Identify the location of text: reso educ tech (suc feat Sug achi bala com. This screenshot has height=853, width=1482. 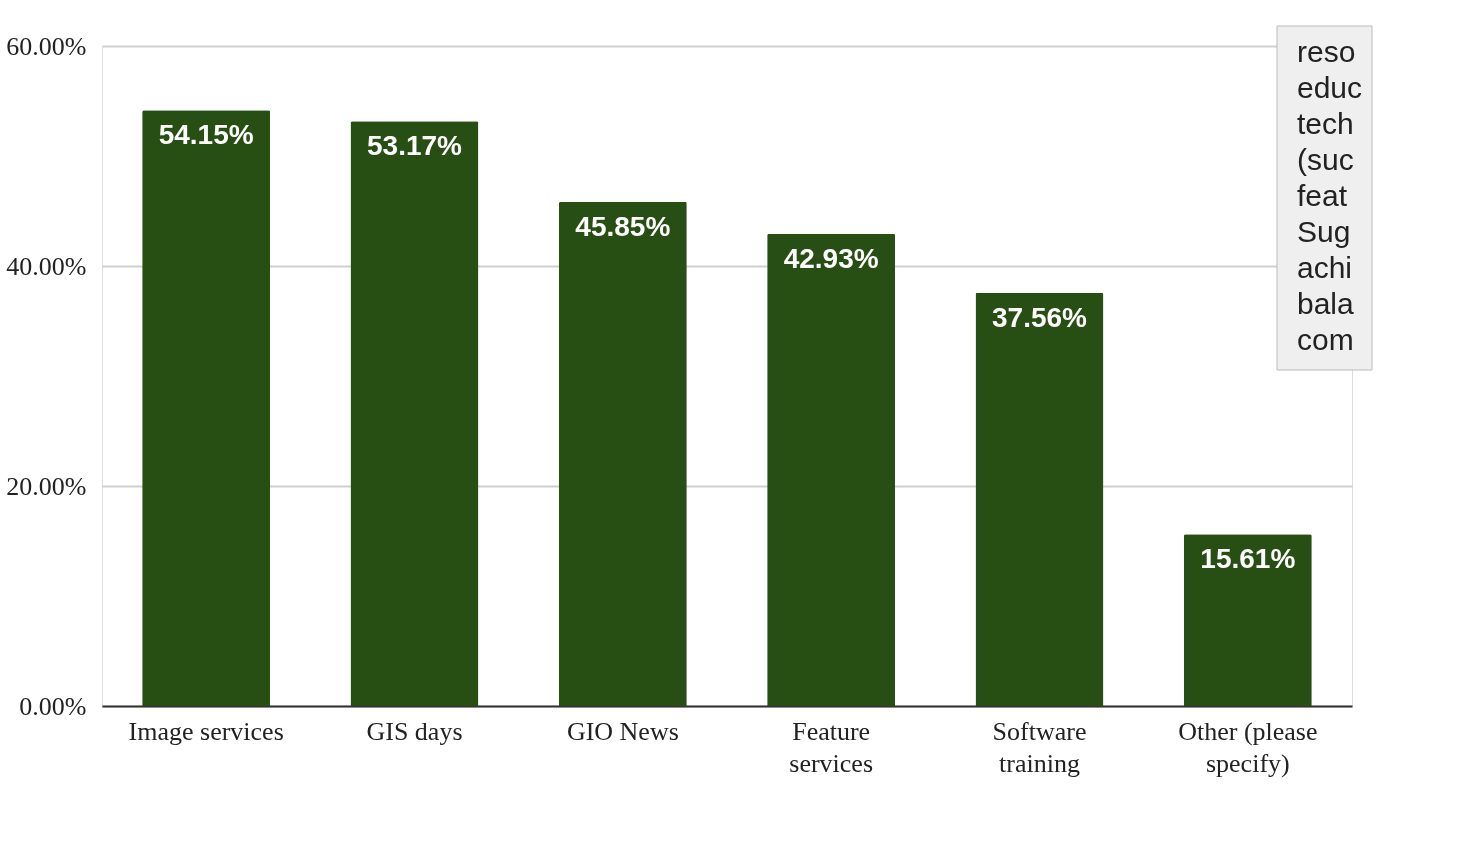
(1330, 195).